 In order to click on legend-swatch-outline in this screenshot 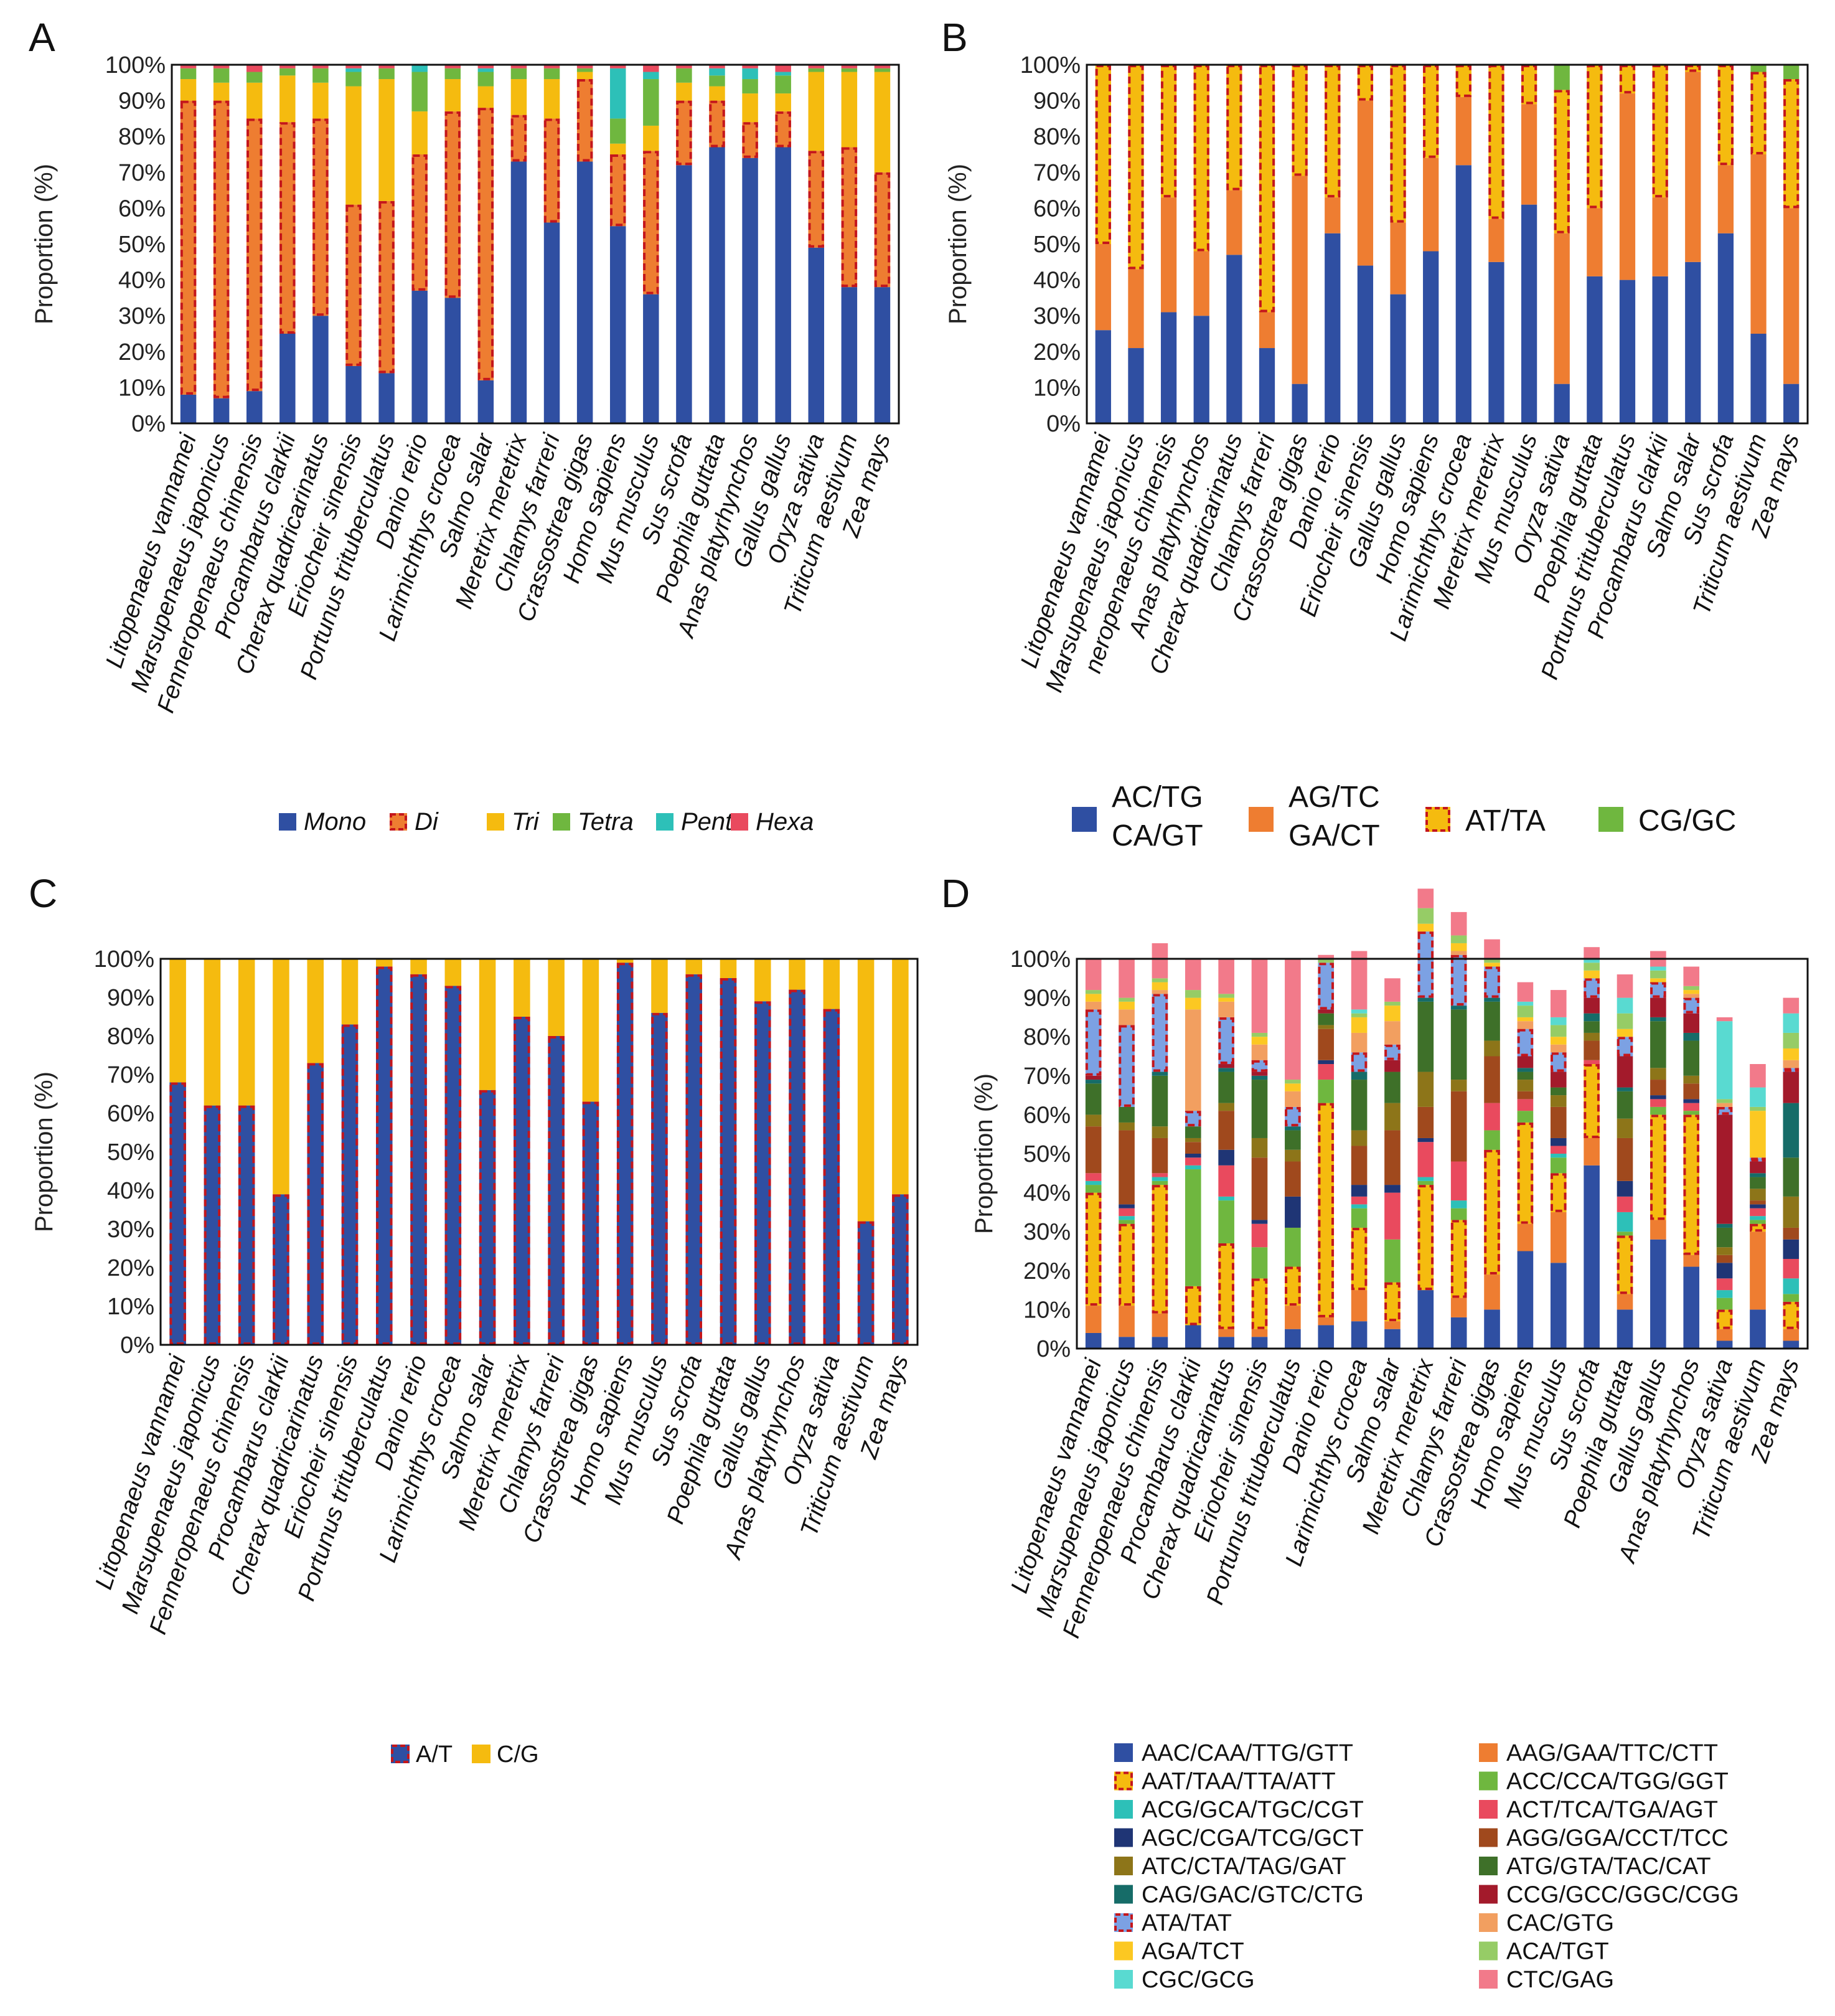, I will do `click(1123, 1923)`.